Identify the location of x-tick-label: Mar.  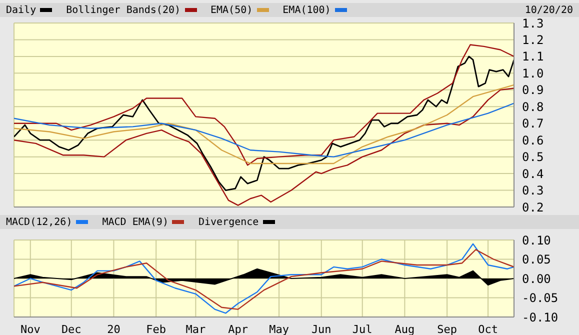
(196, 328).